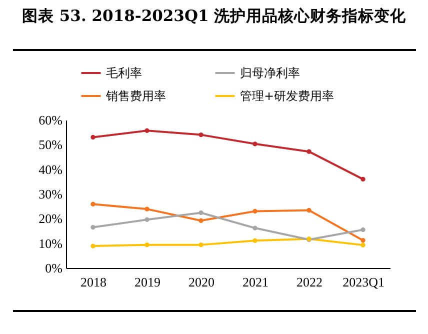 The width and height of the screenshot is (428, 334). What do you see at coordinates (214, 16) in the screenshot?
I see `chart-title: 图表 53. 2018-2023Q1 洗护用品核心财务指标变化` at bounding box center [214, 16].